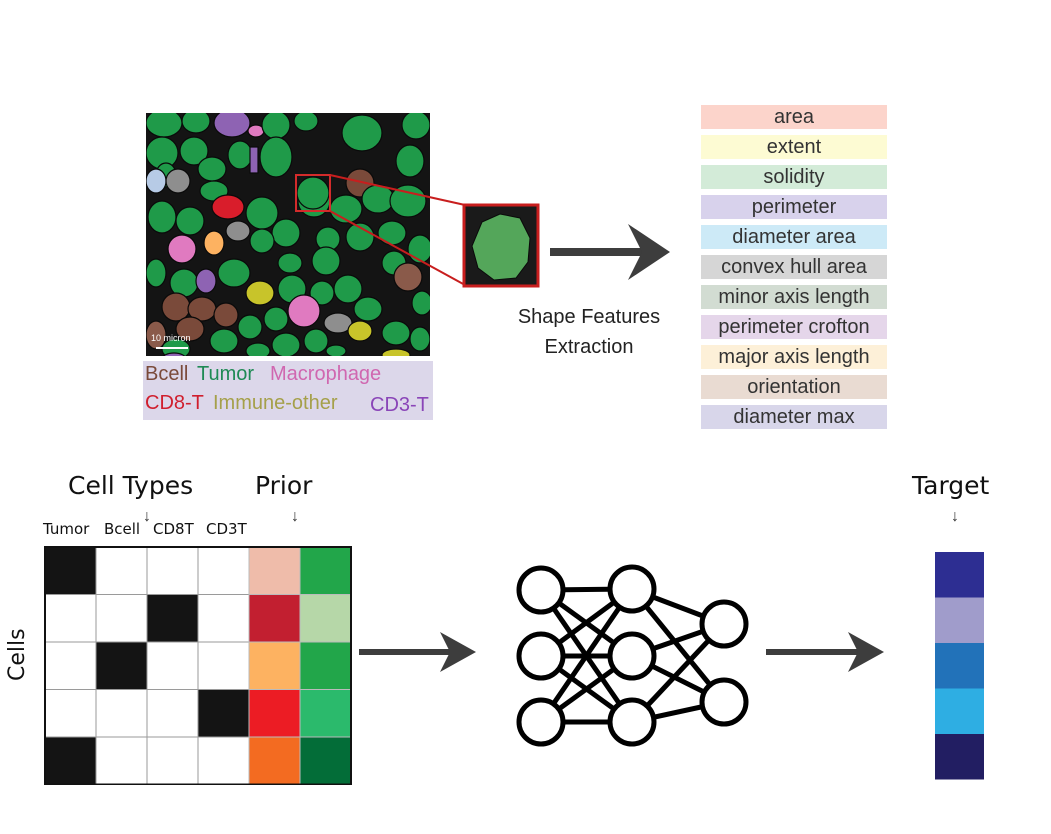  Describe the element at coordinates (794, 267) in the screenshot. I see `shape-feature-item: convex hull area` at that location.